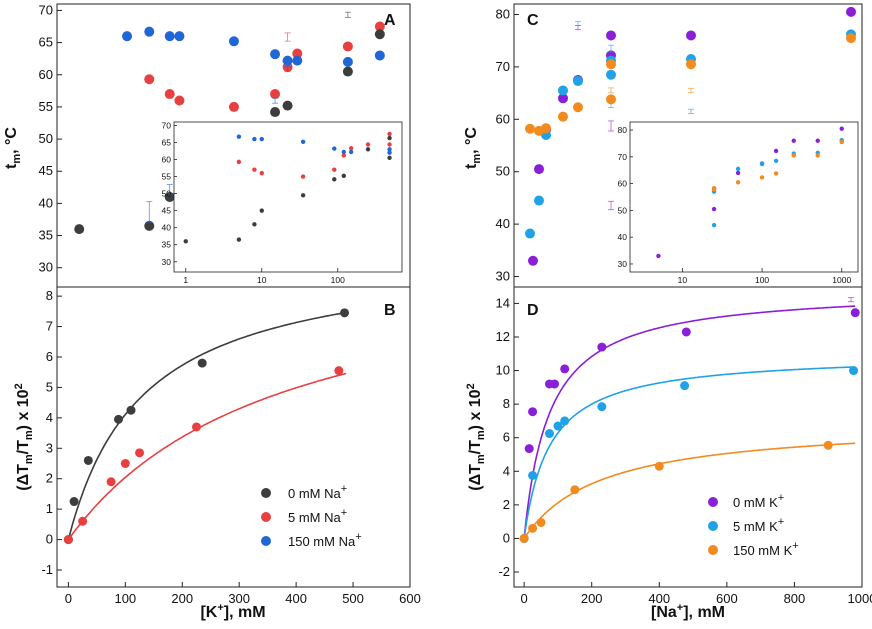  I want to click on panel-b-ytick-label: 4, so click(49, 417).